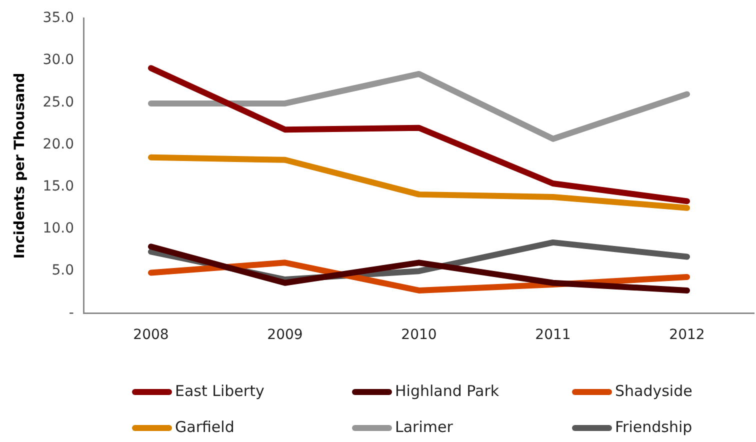 The width and height of the screenshot is (756, 442). I want to click on y-tick-label: 35.0, so click(58, 18).